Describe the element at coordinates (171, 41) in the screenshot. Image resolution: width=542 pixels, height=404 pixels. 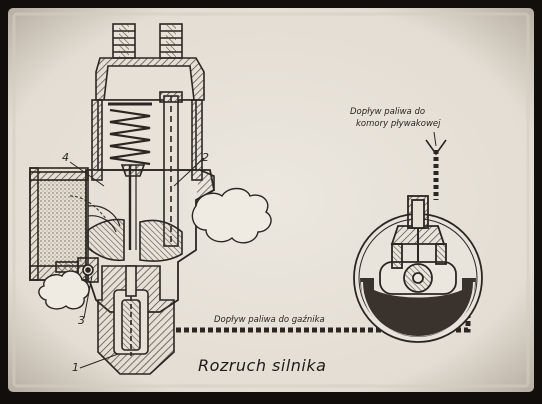
I see `top-fitting-right` at that location.